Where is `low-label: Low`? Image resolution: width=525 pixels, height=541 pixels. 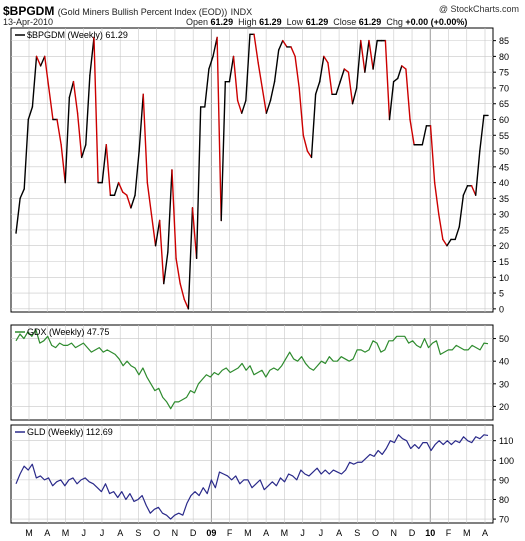 low-label: Low is located at coordinates (295, 22).